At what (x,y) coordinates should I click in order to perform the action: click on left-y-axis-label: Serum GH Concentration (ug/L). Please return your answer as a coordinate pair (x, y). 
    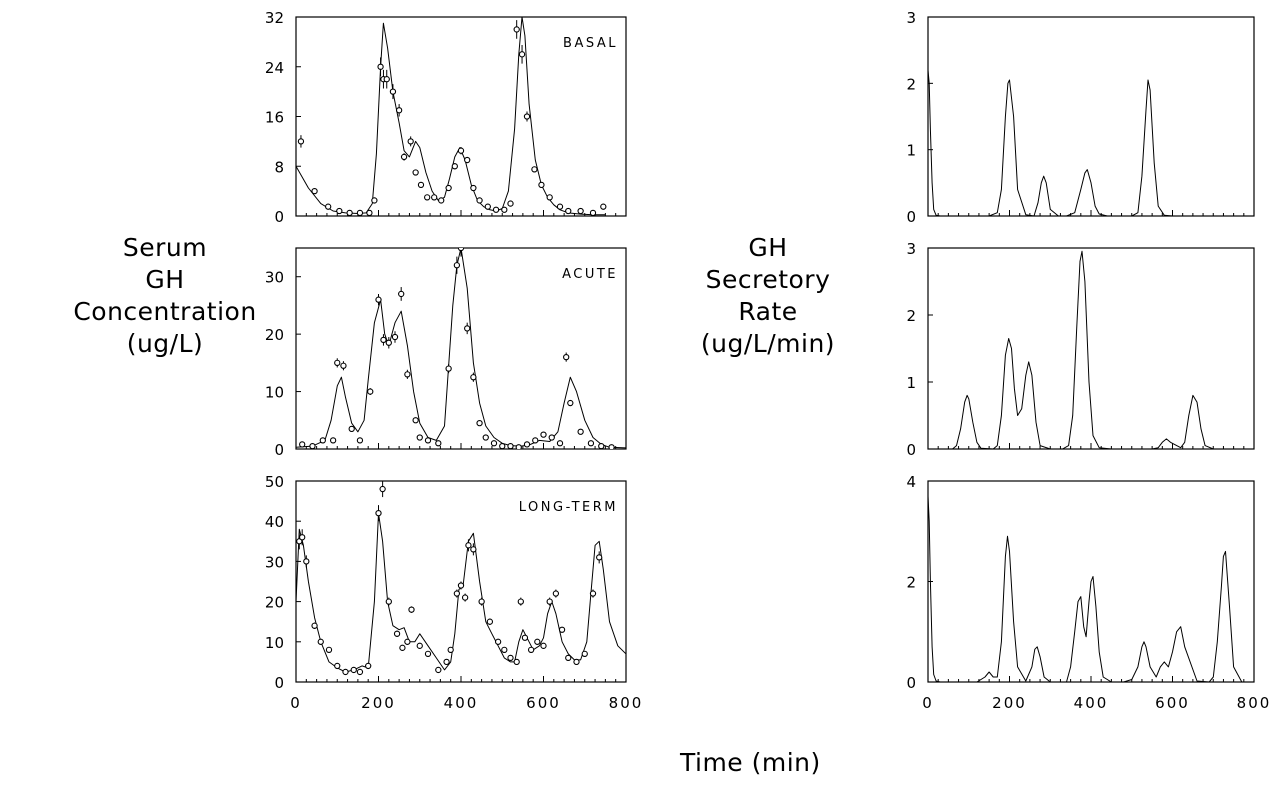
    Looking at the image, I should click on (165, 296).